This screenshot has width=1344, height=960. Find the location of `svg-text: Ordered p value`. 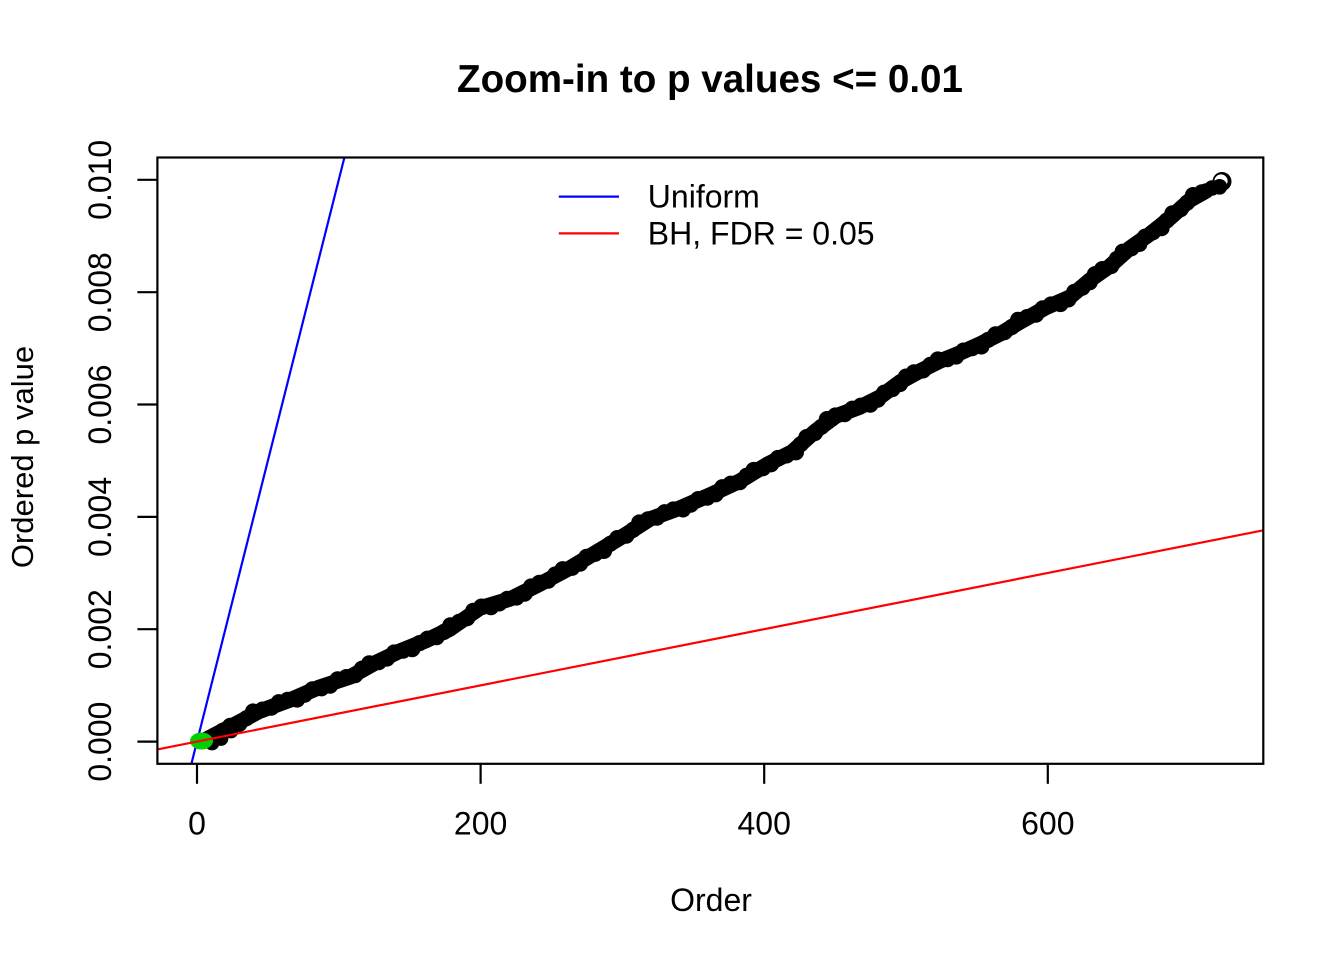

svg-text: Ordered p value is located at coordinates (22, 457).